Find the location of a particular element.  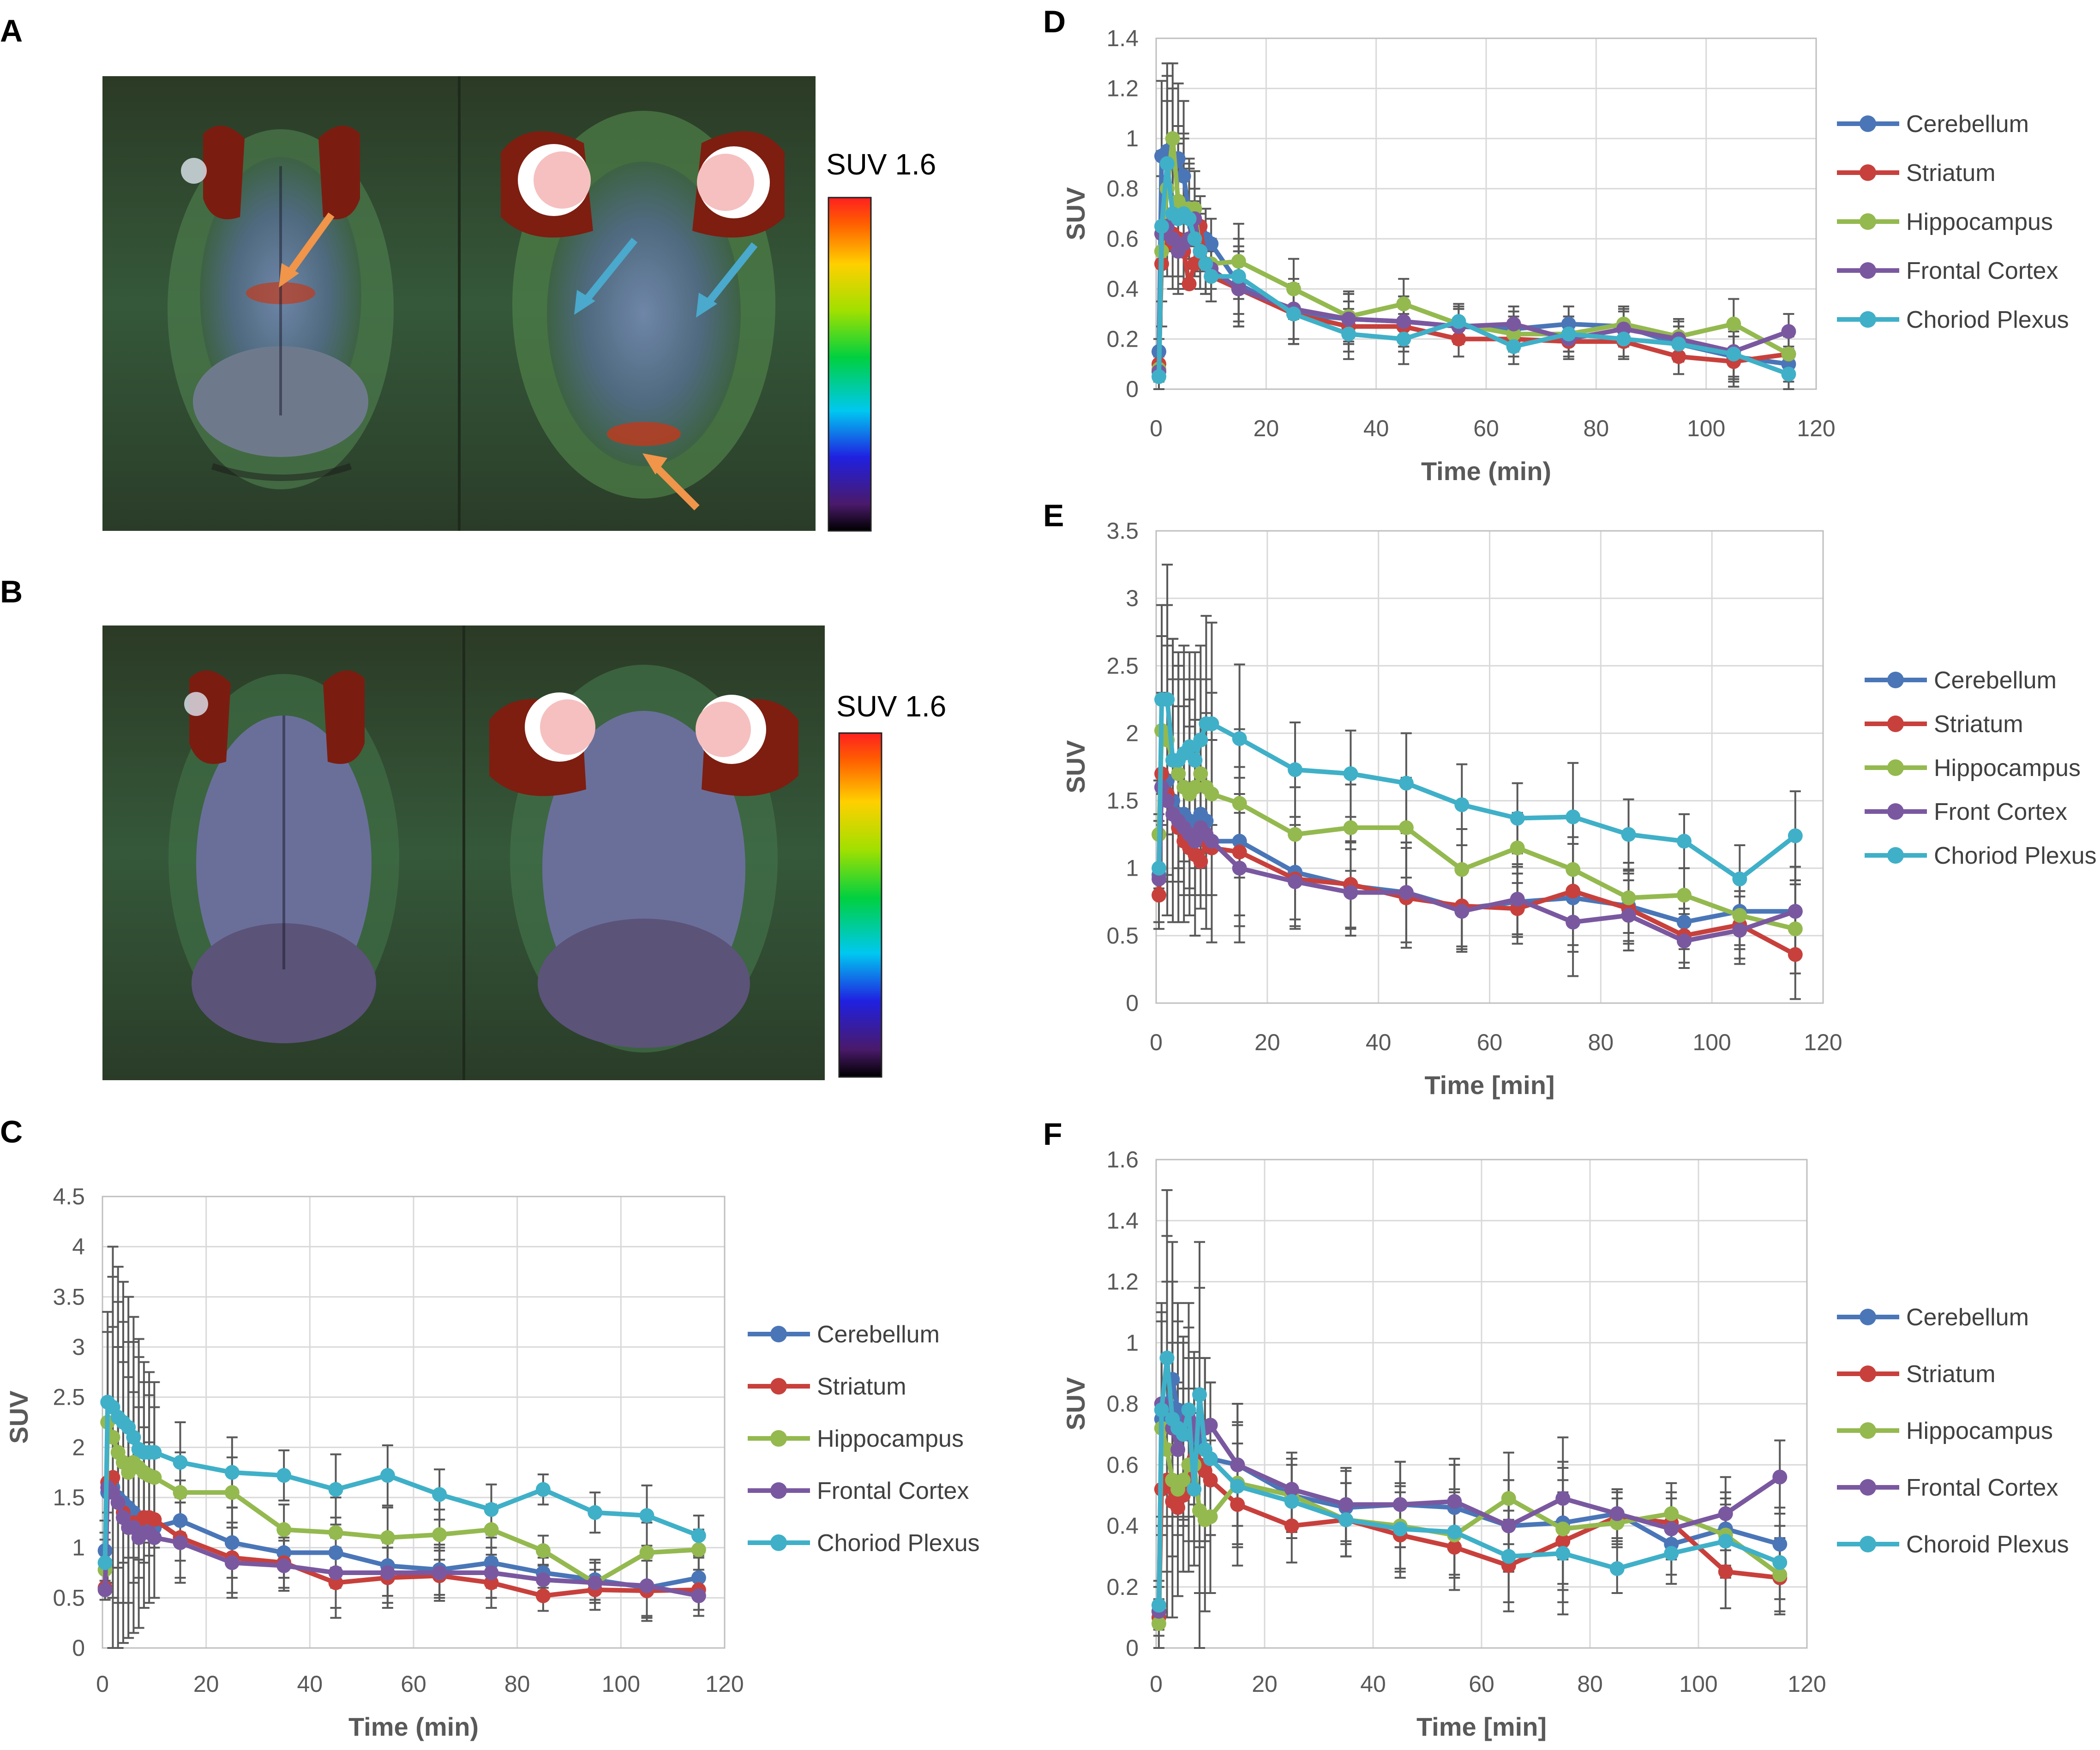

f-error-bars is located at coordinates (1469, 1419).